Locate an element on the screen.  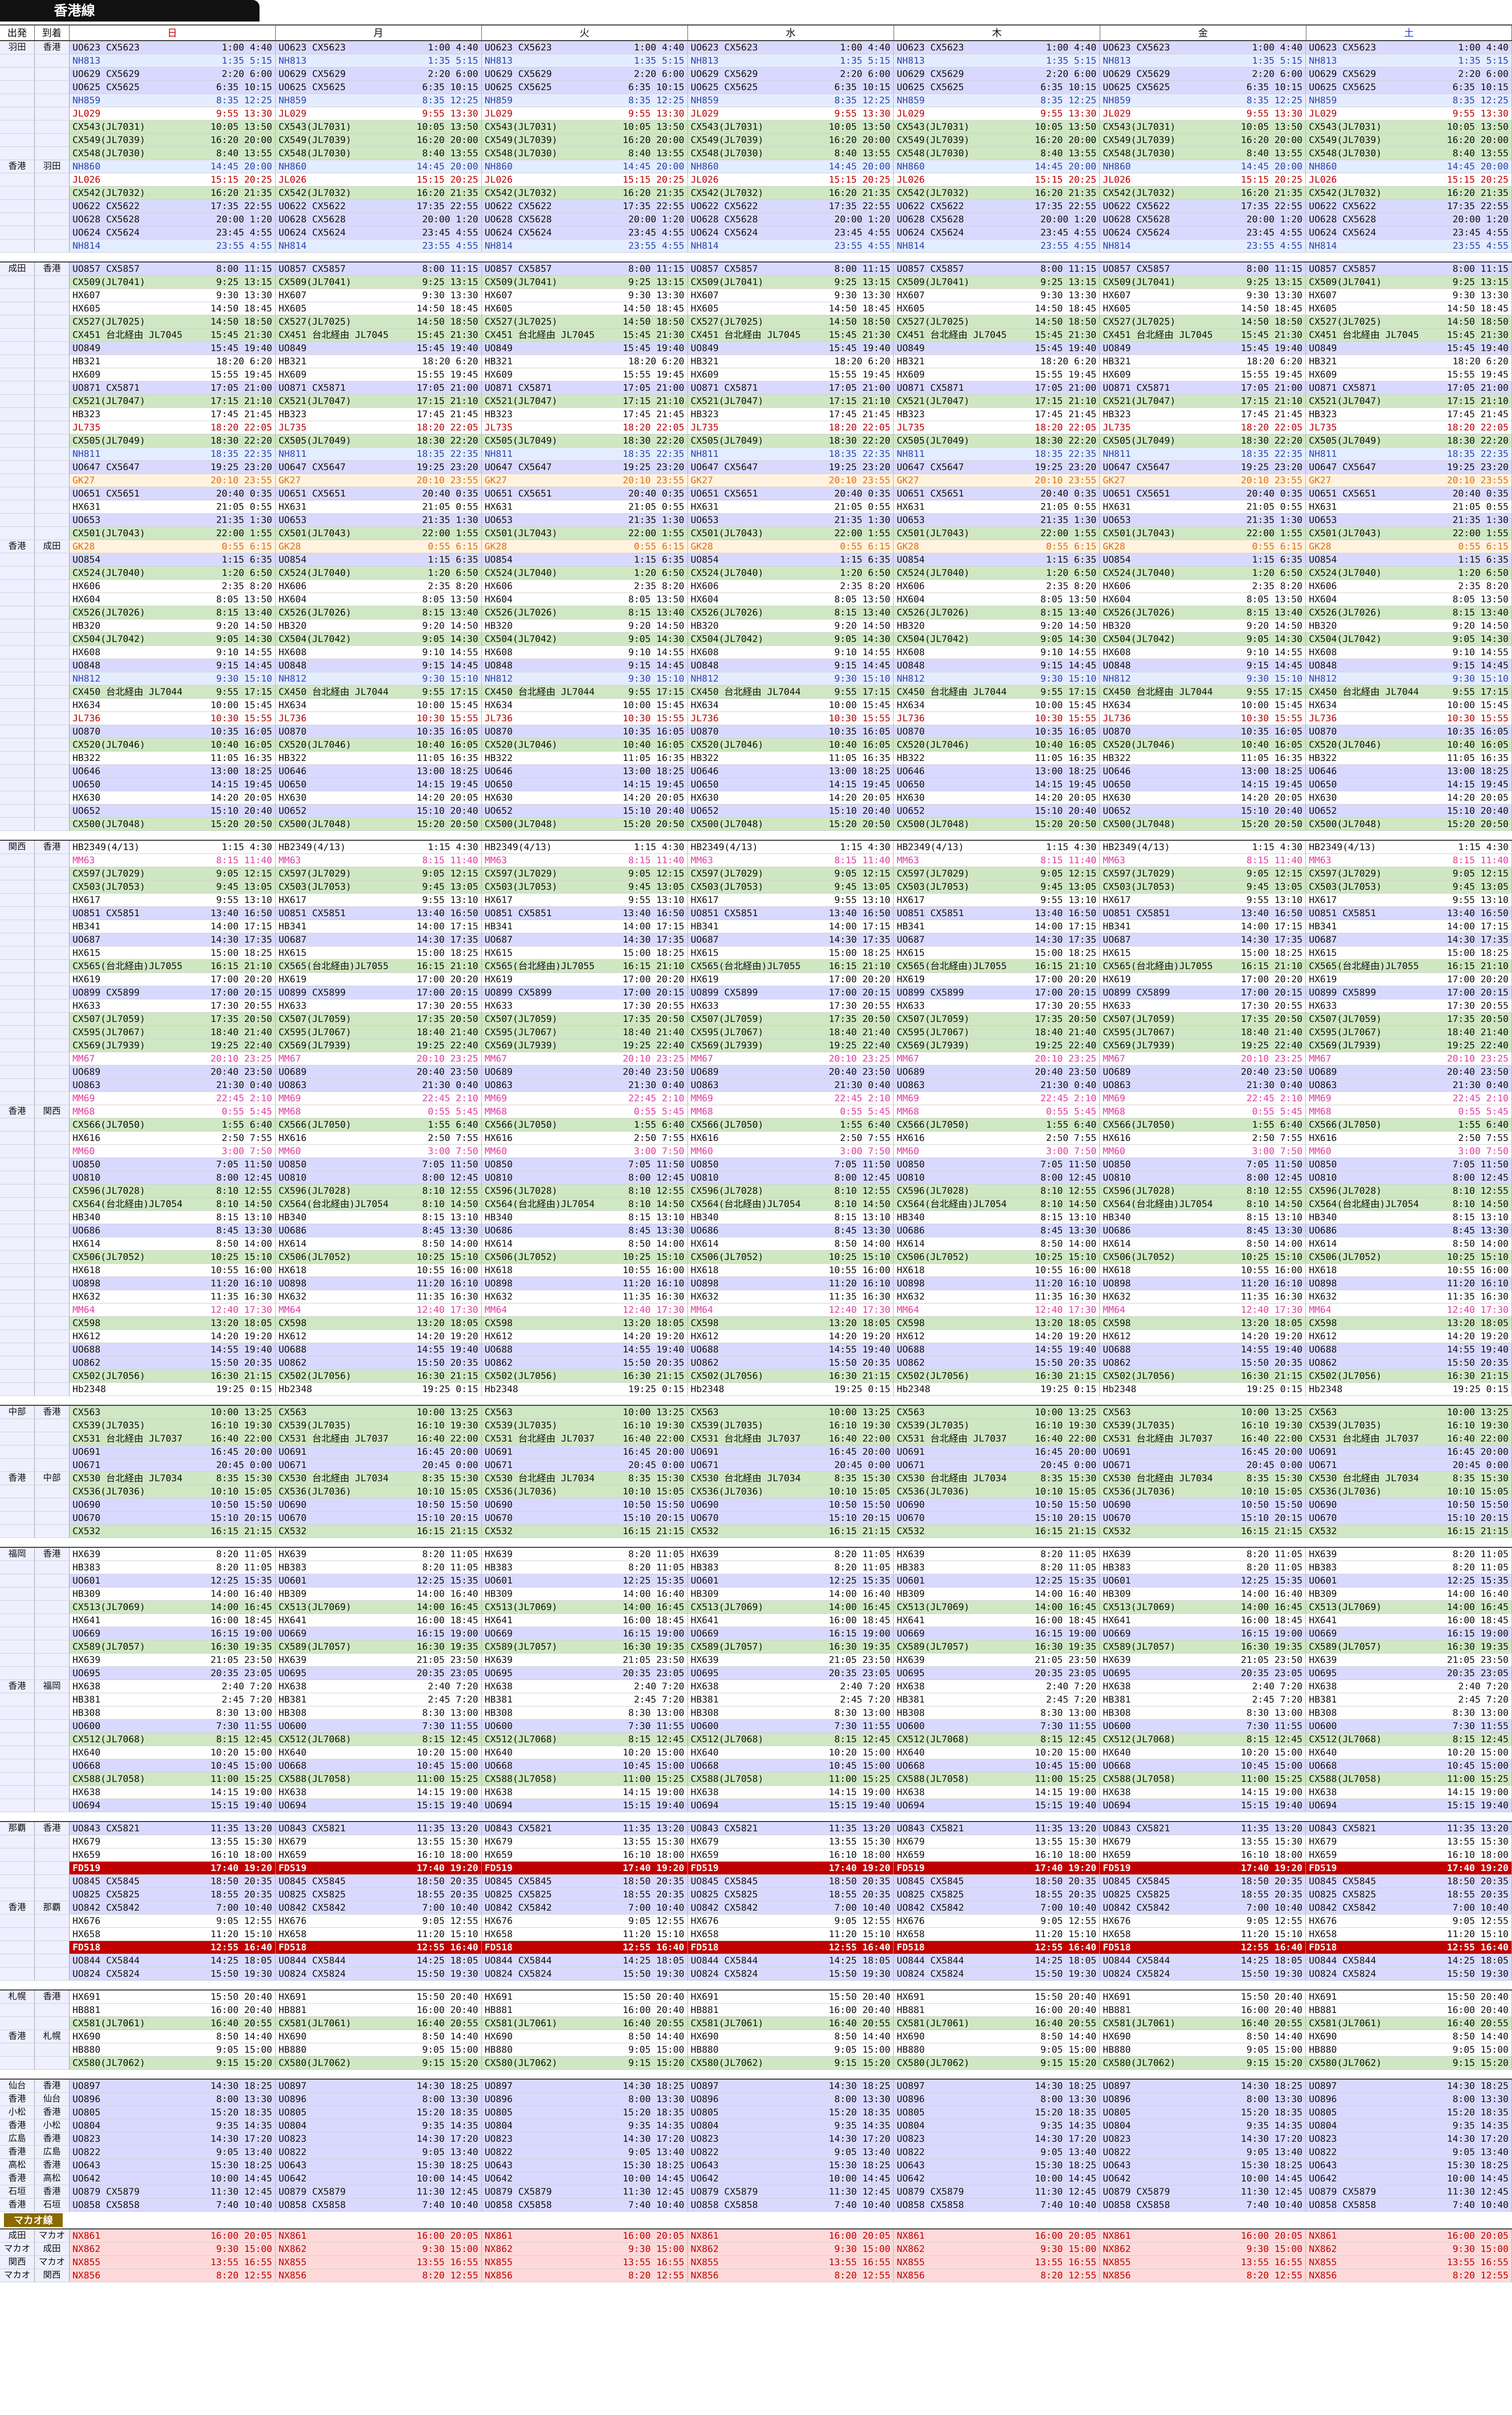
flight-number: UO842 CX5842 is located at coordinates (724, 1907).